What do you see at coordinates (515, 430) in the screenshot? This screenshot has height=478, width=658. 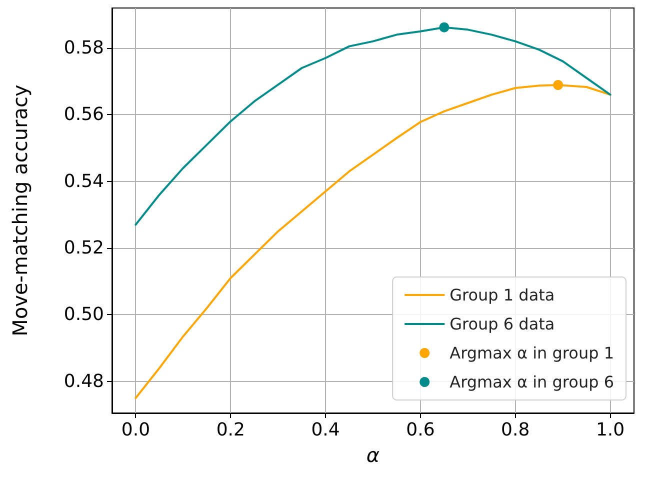 I see `x-tick-label: 0.8` at bounding box center [515, 430].